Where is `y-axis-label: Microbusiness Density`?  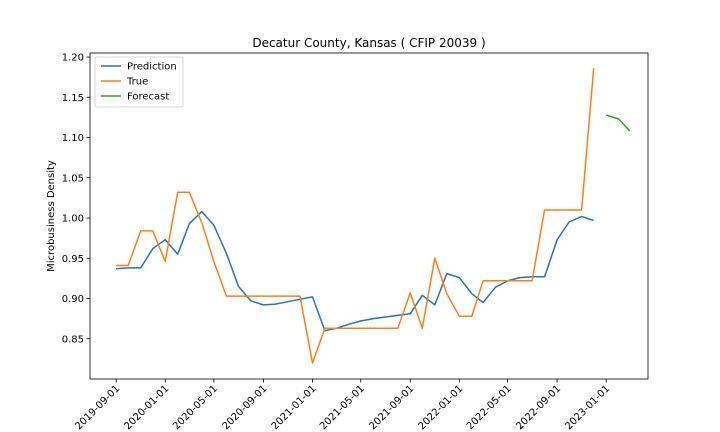 y-axis-label: Microbusiness Density is located at coordinates (51, 216).